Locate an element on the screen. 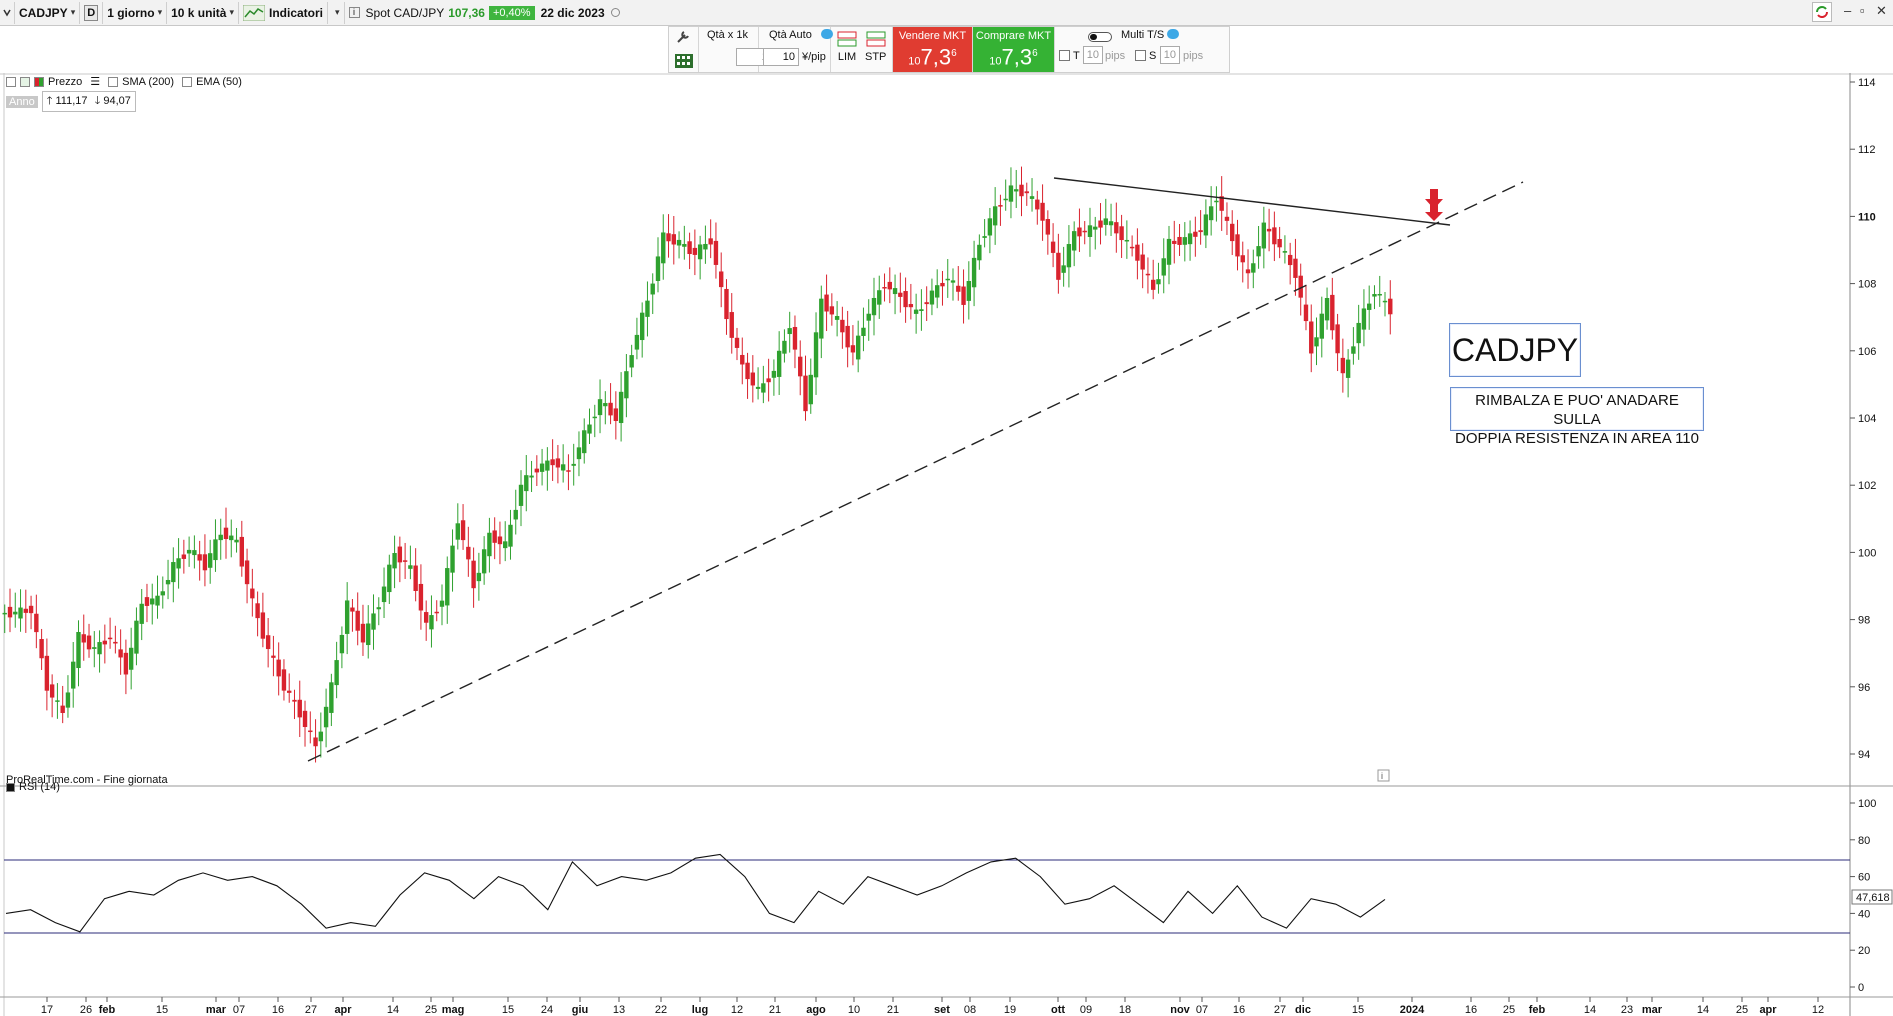 The height and width of the screenshot is (1016, 1893). take-profit-input: 10 is located at coordinates (1093, 55).